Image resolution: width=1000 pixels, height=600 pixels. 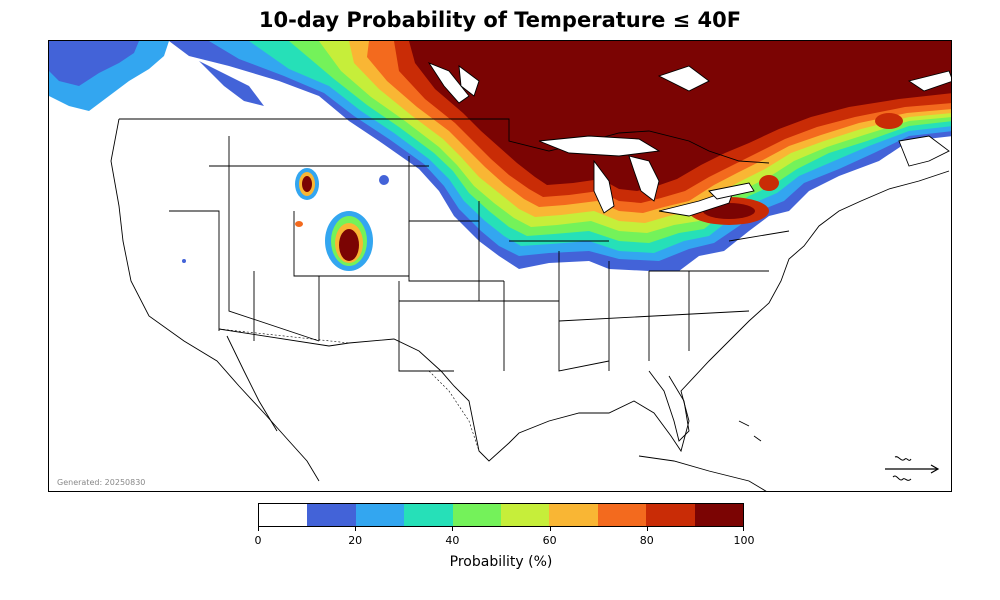 What do you see at coordinates (504, 537) in the screenshot?
I see `colorbar-ticks: 0 20 40 60 80 100` at bounding box center [504, 537].